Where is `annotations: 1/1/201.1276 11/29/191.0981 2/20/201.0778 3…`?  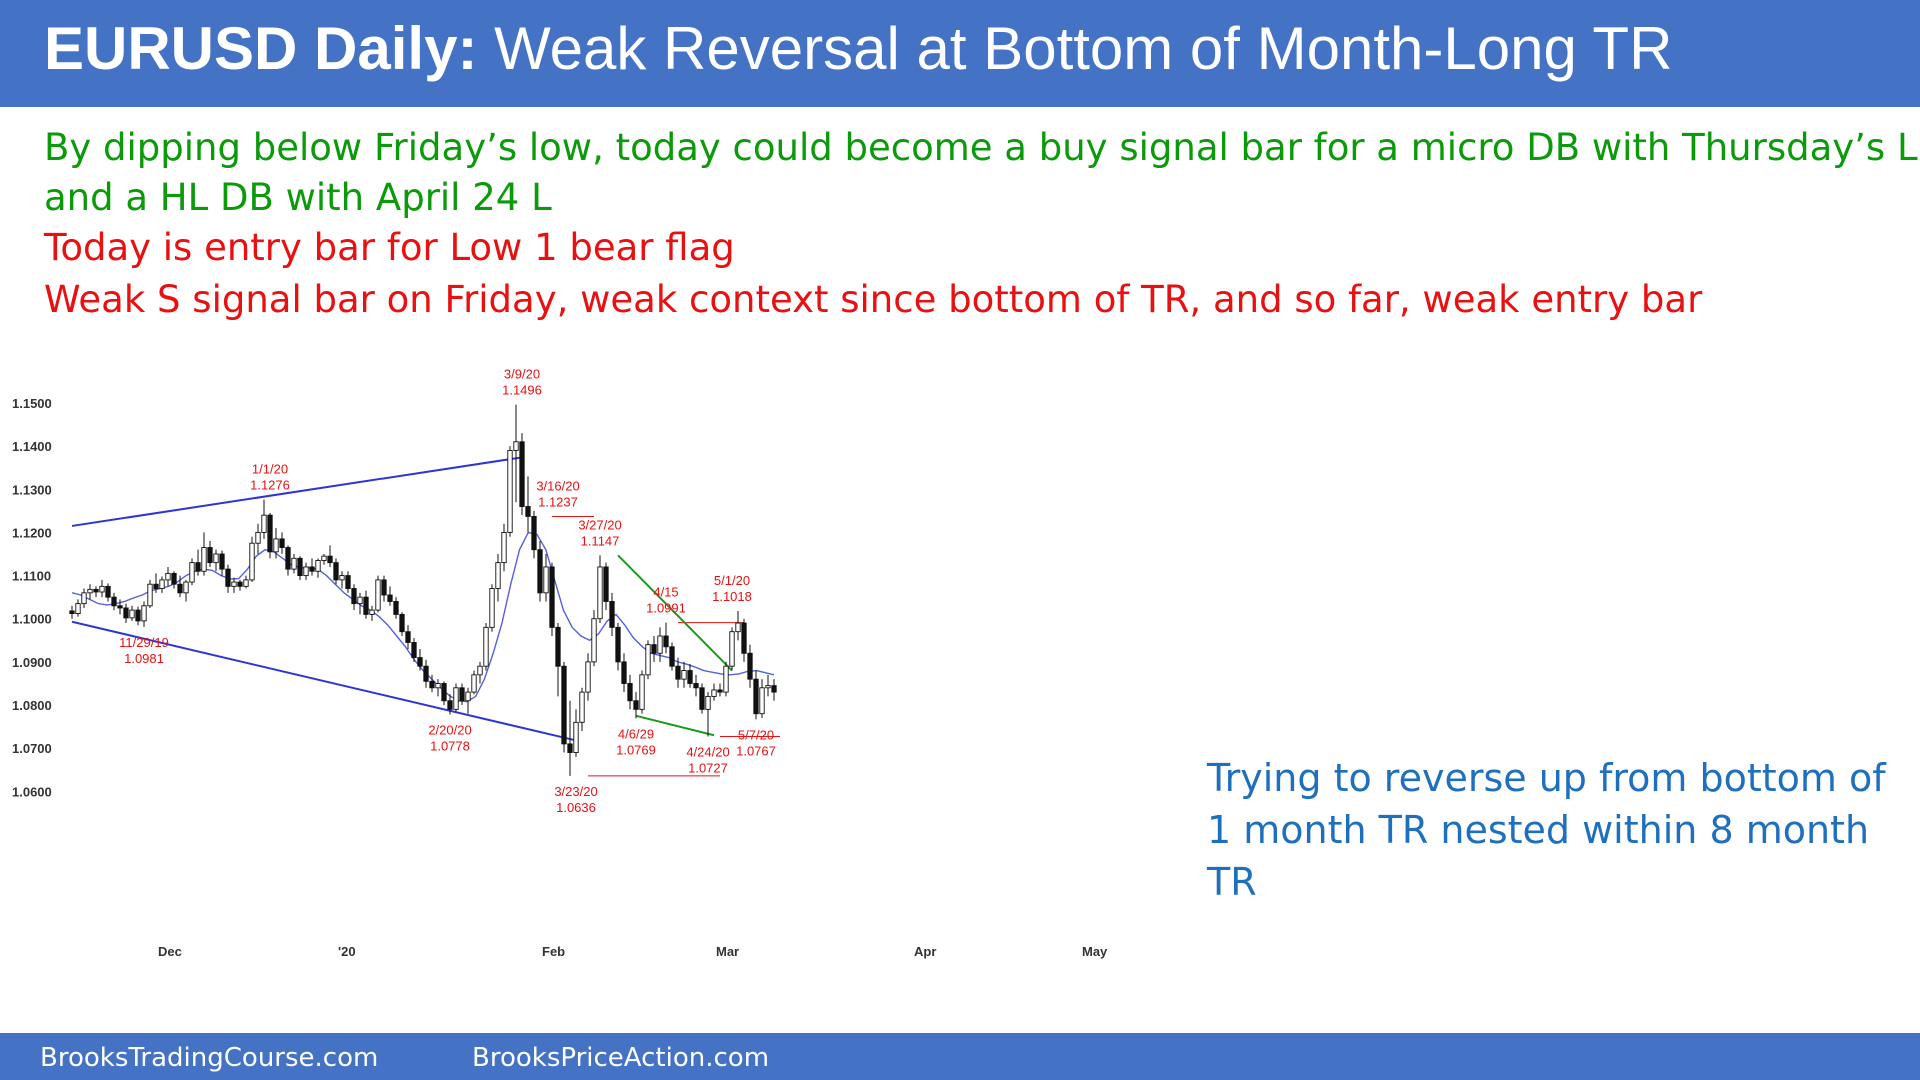
annotations: 1/1/201.1276 11/29/191.0981 2/20/201.0778 3… is located at coordinates (447, 591).